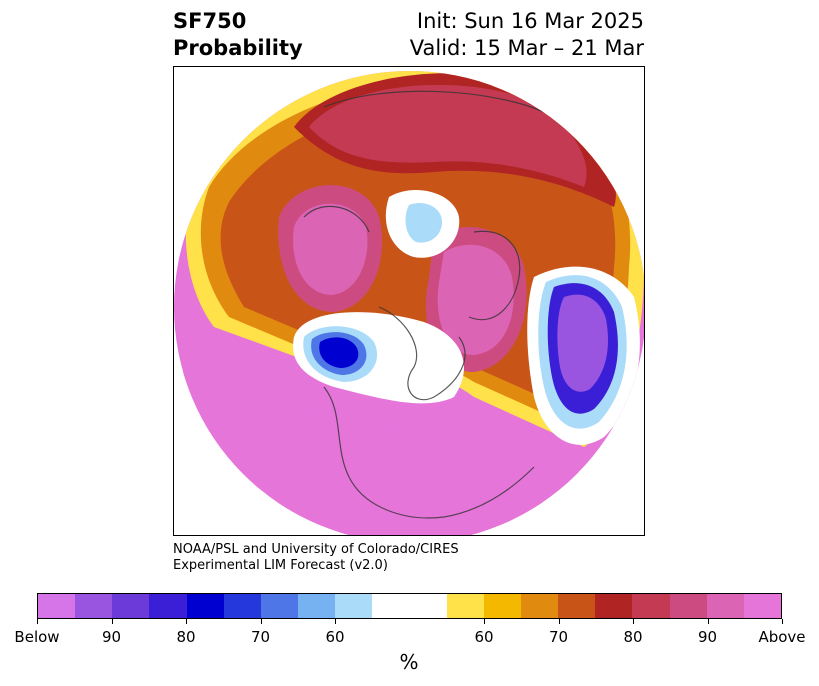 This screenshot has height=686, width=819. I want to click on colorbar, so click(409, 606).